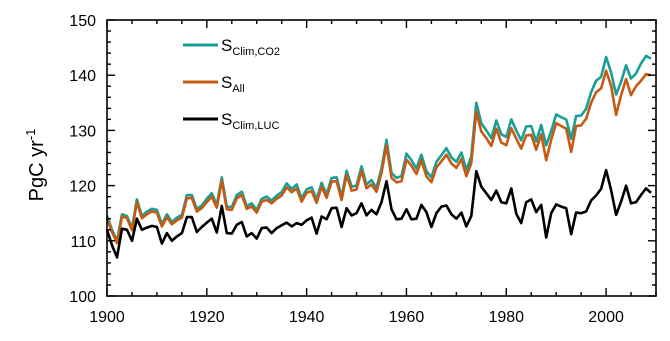 This screenshot has width=670, height=341. Describe the element at coordinates (506, 317) in the screenshot. I see `x-tick-label: 1980` at that location.